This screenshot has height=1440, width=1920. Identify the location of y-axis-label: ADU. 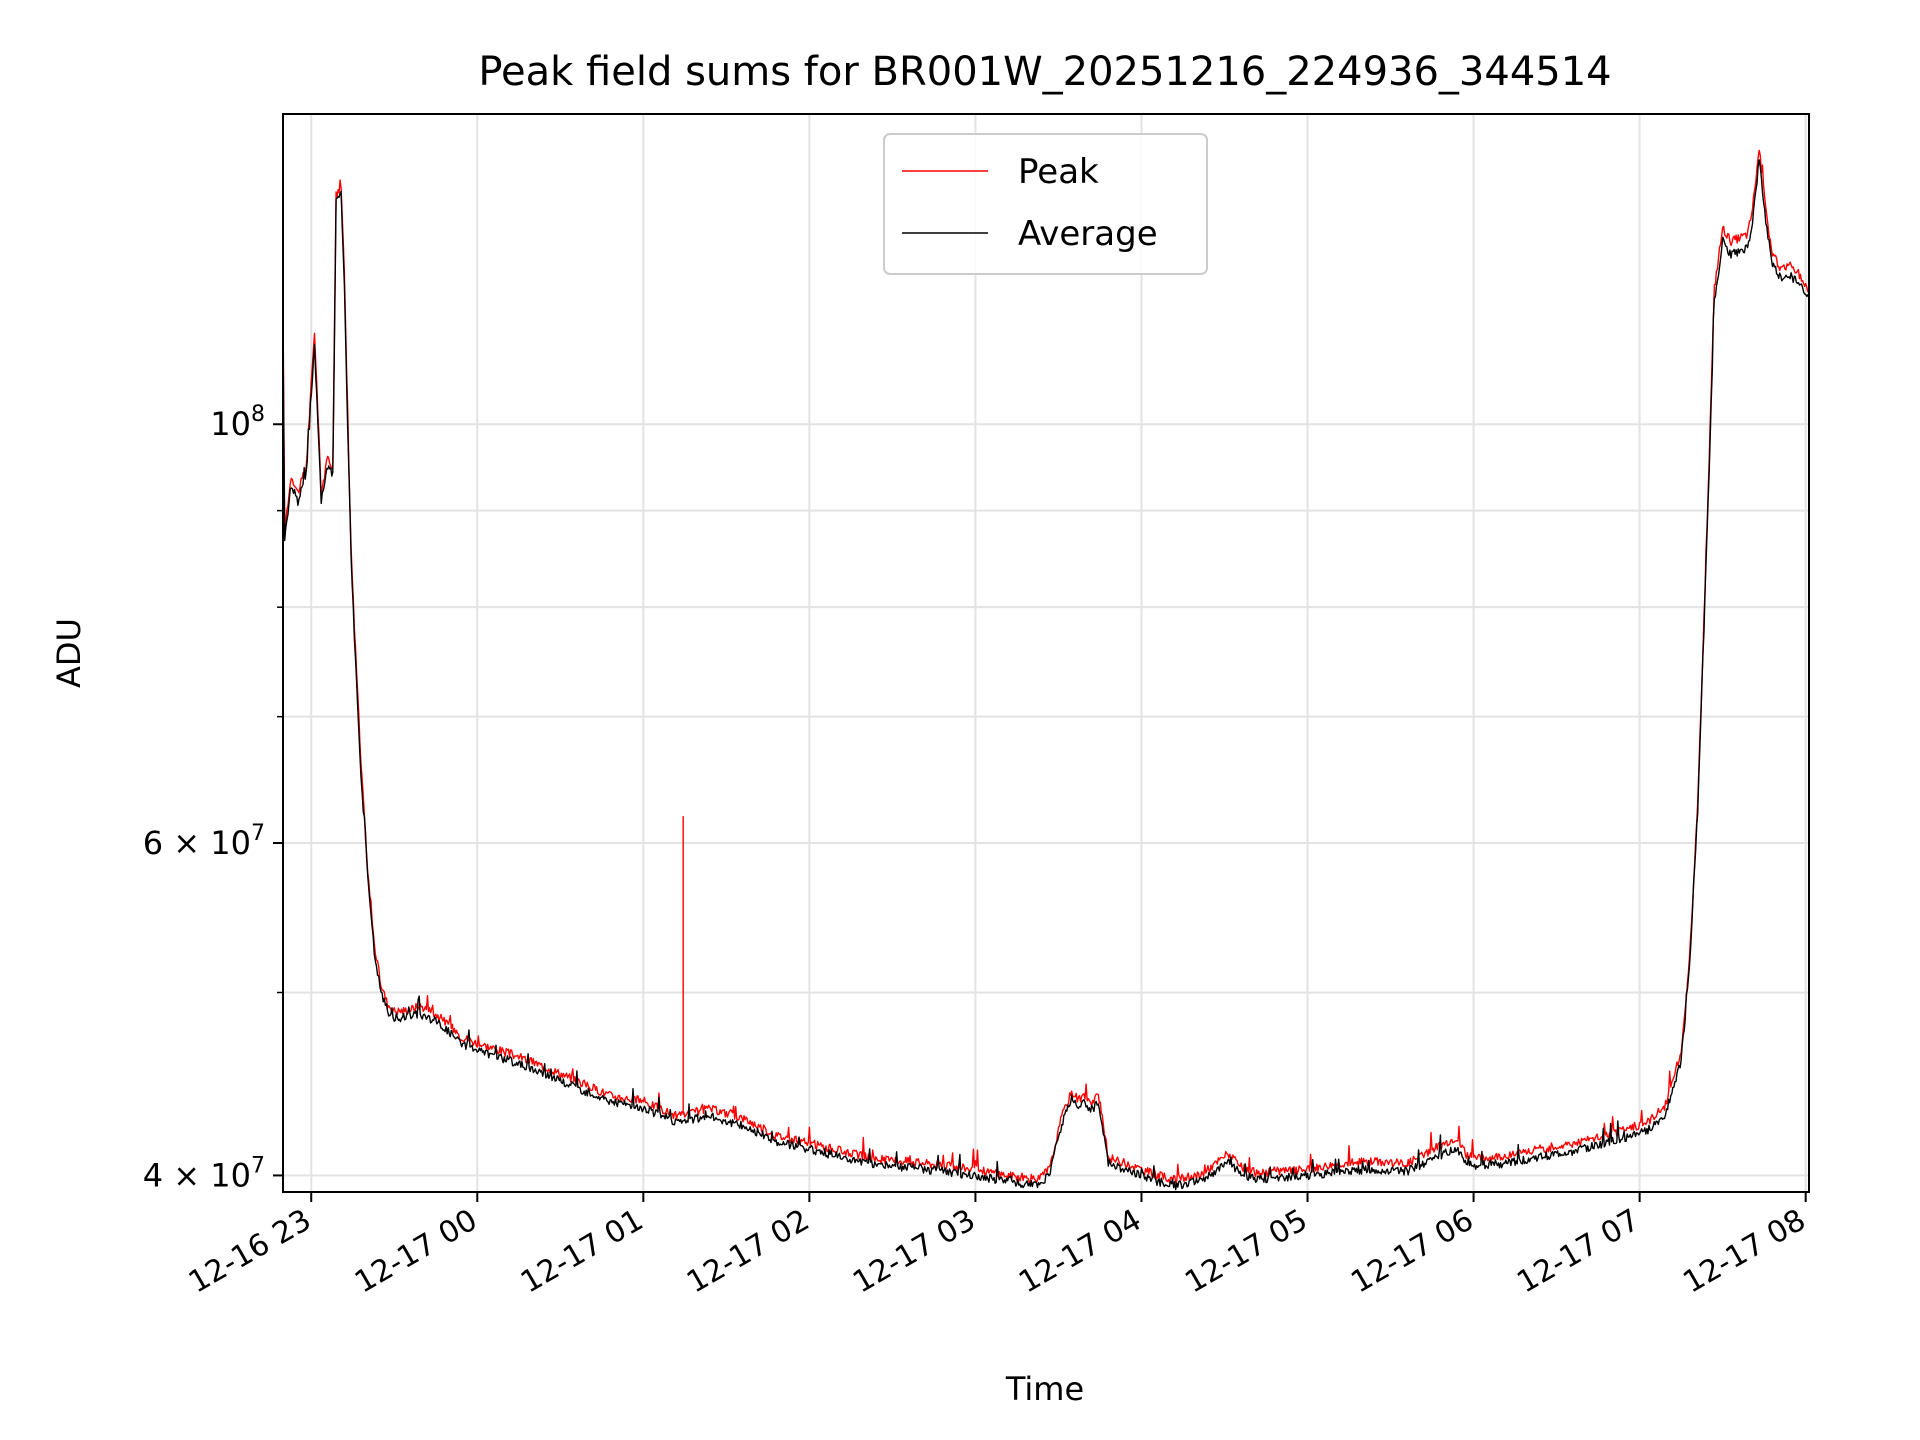
(69, 653).